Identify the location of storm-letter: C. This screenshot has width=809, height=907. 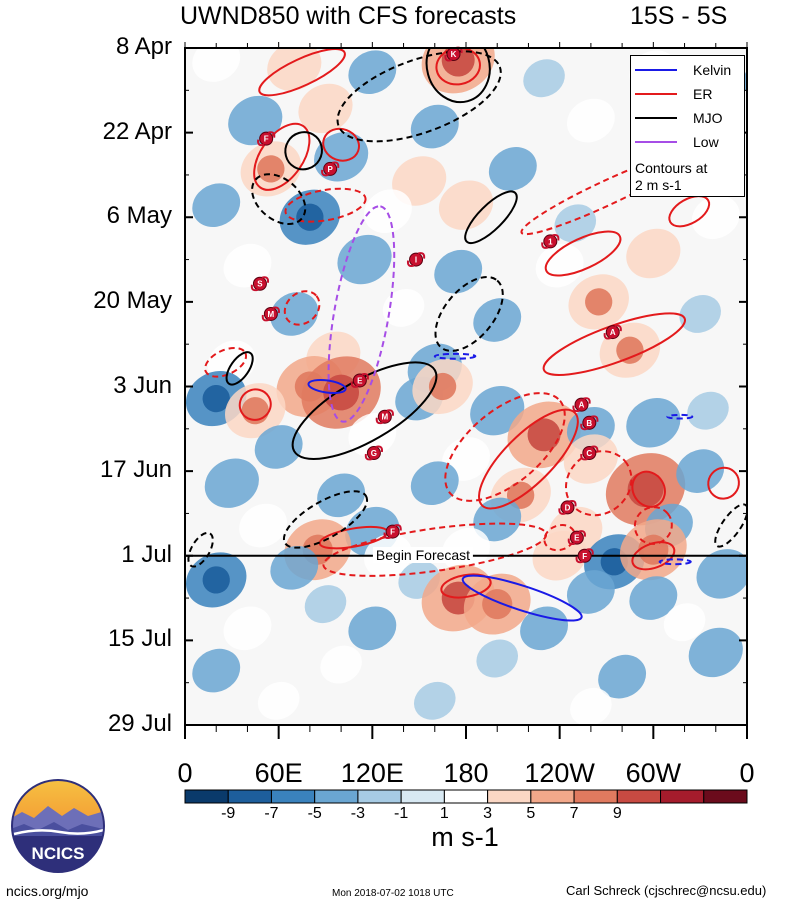
(589, 453).